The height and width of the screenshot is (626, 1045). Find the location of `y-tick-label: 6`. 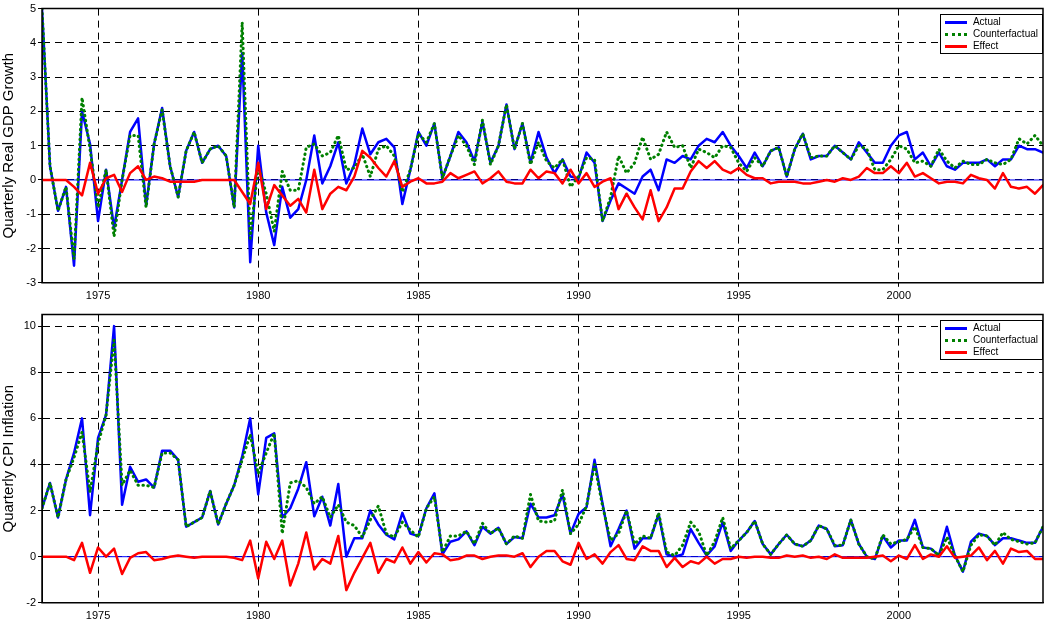

y-tick-label: 6 is located at coordinates (32, 417).